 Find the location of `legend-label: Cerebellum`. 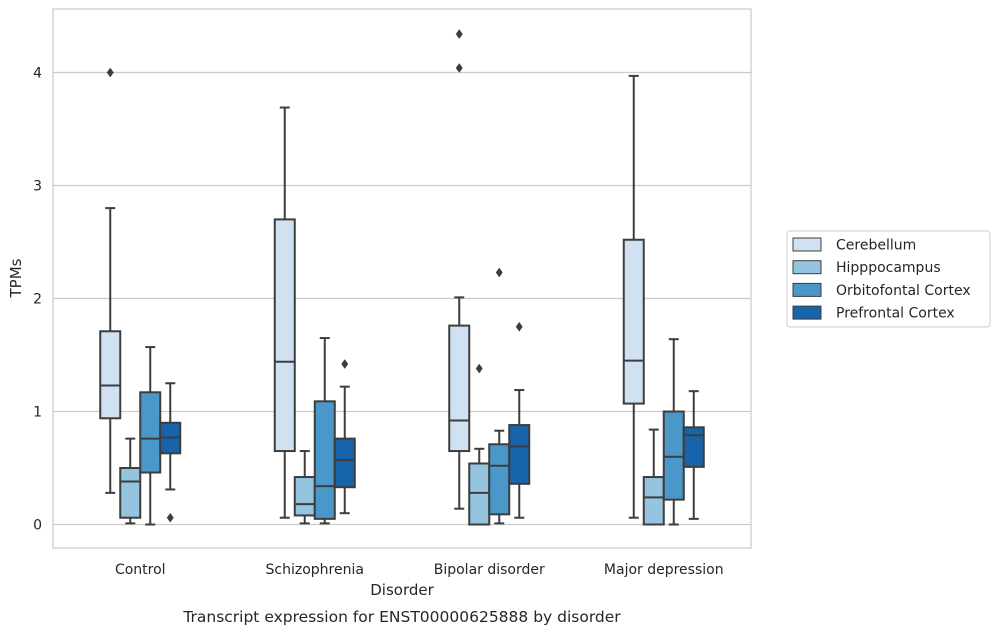

legend-label: Cerebellum is located at coordinates (876, 246).